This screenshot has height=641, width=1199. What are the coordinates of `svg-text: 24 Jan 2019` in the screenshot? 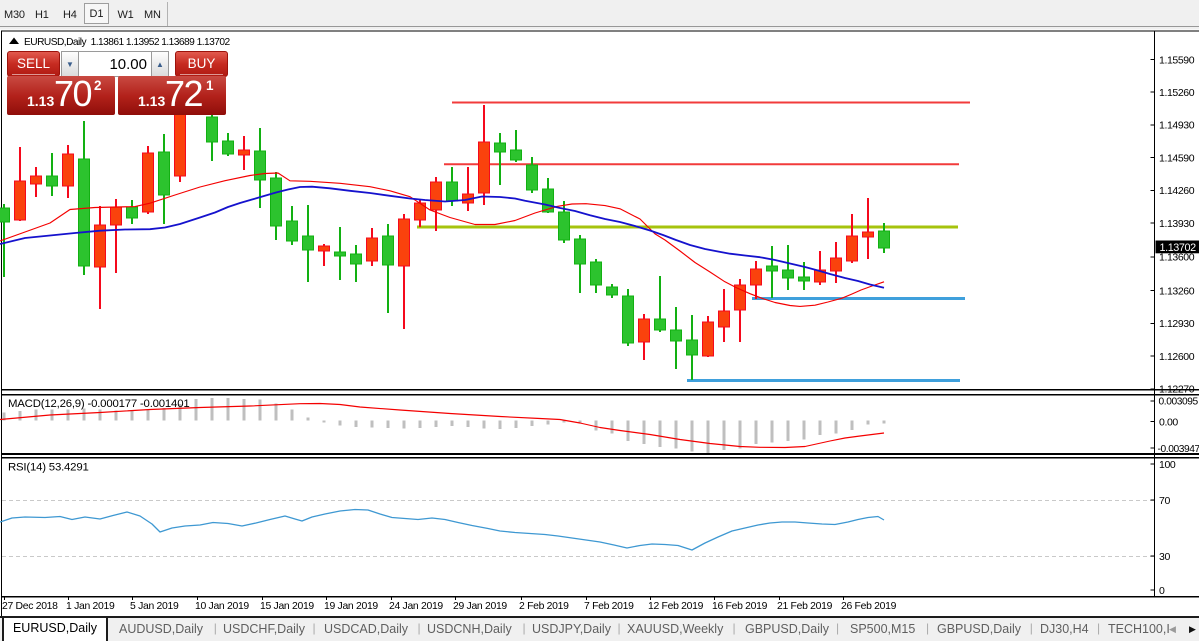 It's located at (416, 606).